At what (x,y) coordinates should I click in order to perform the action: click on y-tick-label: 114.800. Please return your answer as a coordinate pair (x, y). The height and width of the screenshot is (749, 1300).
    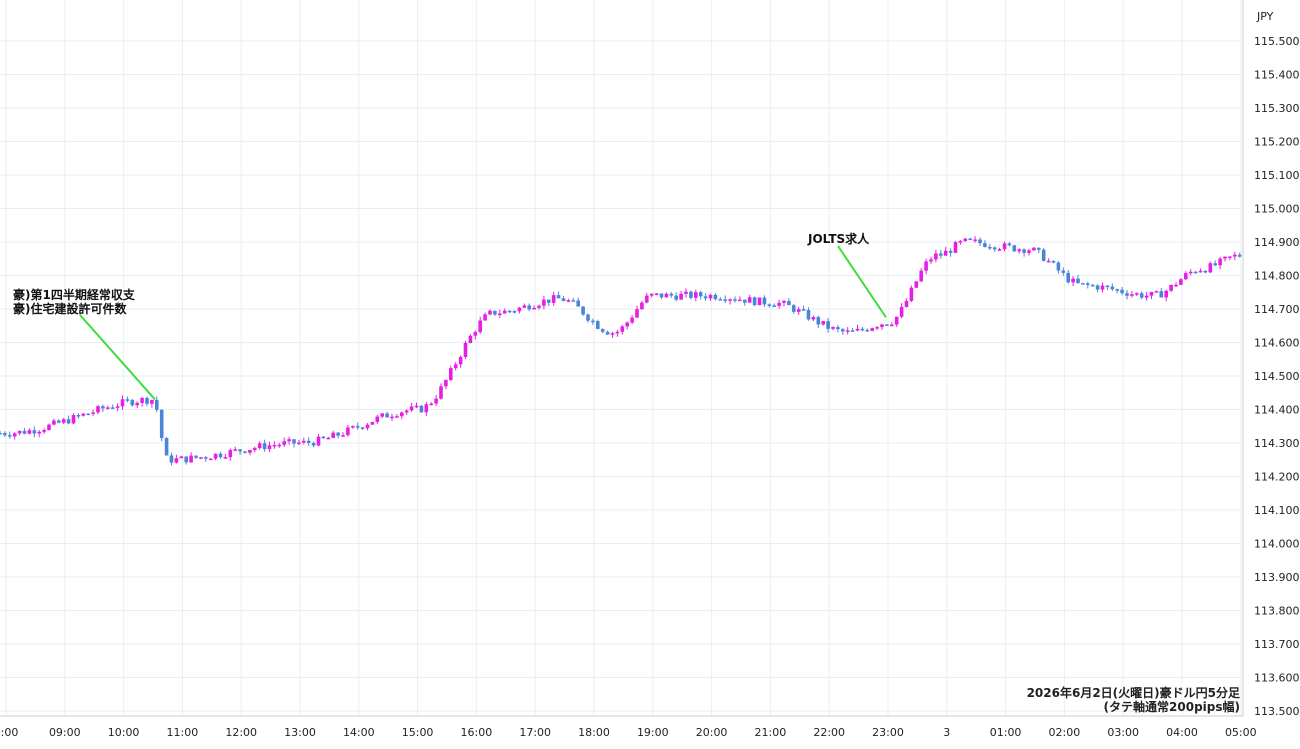
    Looking at the image, I should click on (1277, 276).